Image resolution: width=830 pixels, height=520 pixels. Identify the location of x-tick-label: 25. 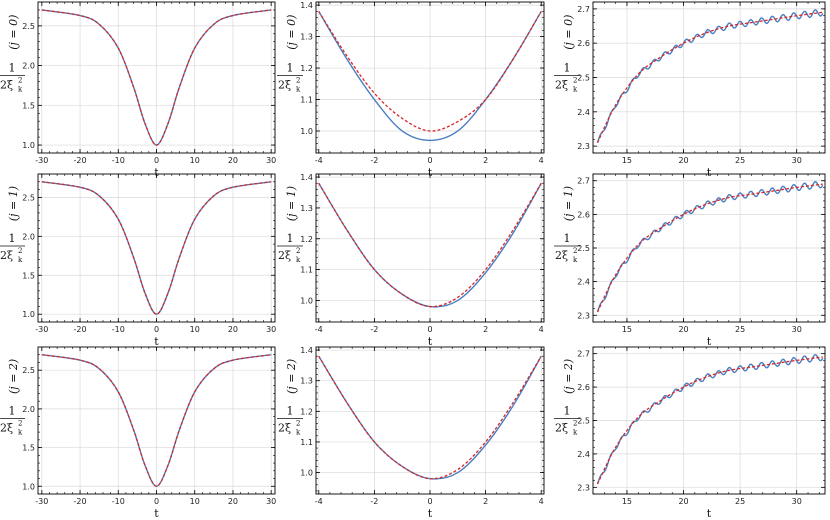
(740, 329).